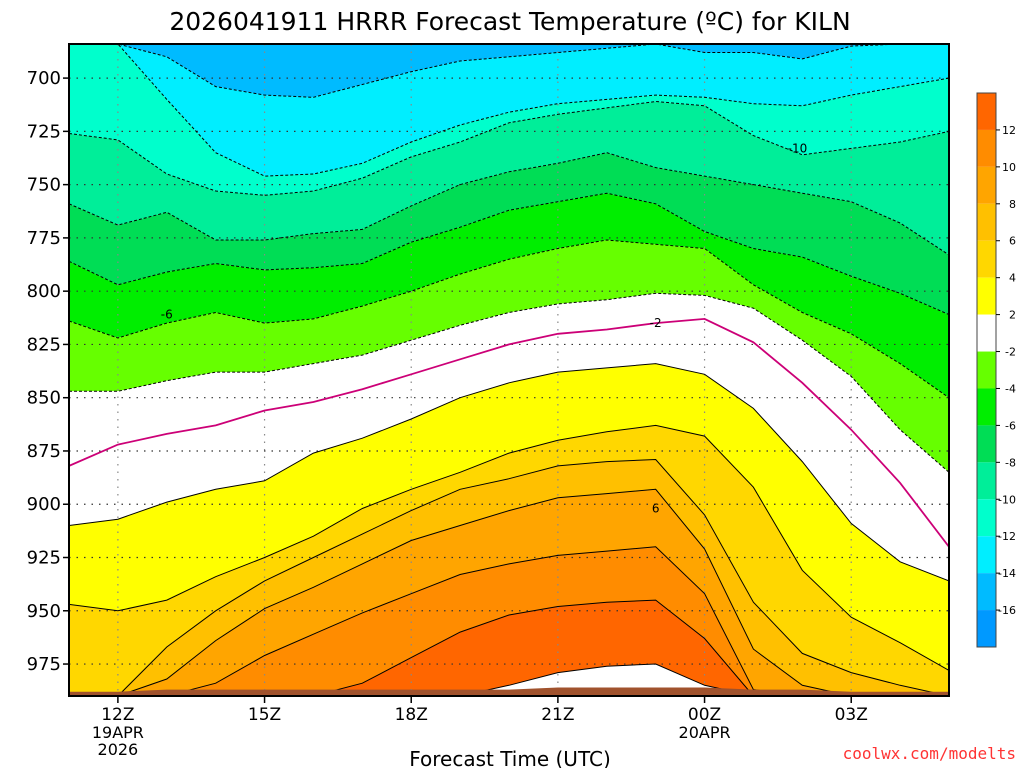  I want to click on contour-label--2: -2, so click(656, 323).